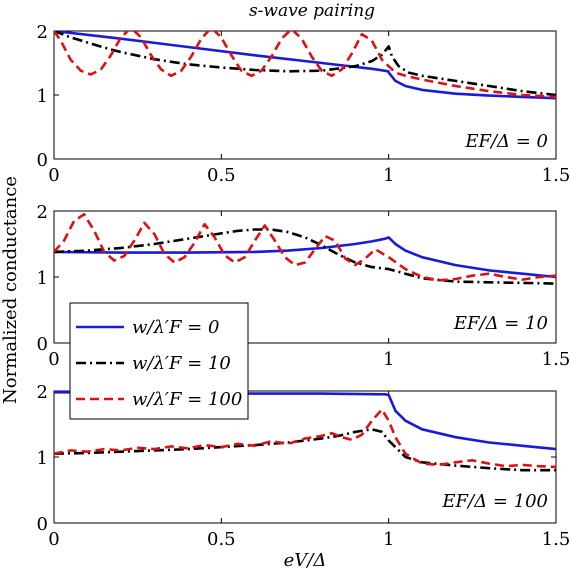 The image size is (571, 573). What do you see at coordinates (10, 290) in the screenshot?
I see `y-axis-label: Normalized conductance` at bounding box center [10, 290].